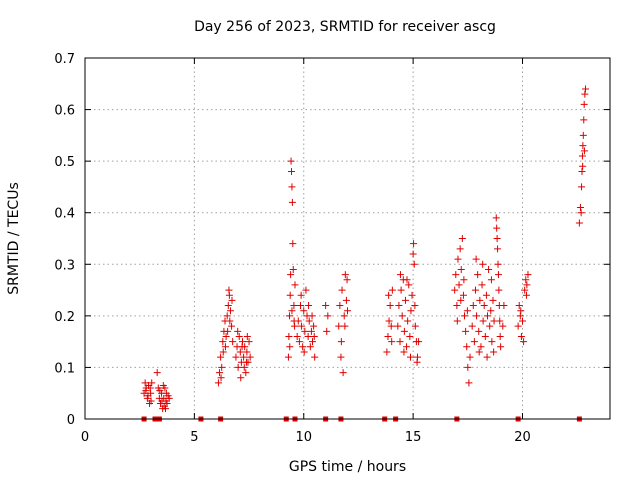 This screenshot has height=480, width=640. I want to click on y-tick-label: 0.2, so click(64, 317).